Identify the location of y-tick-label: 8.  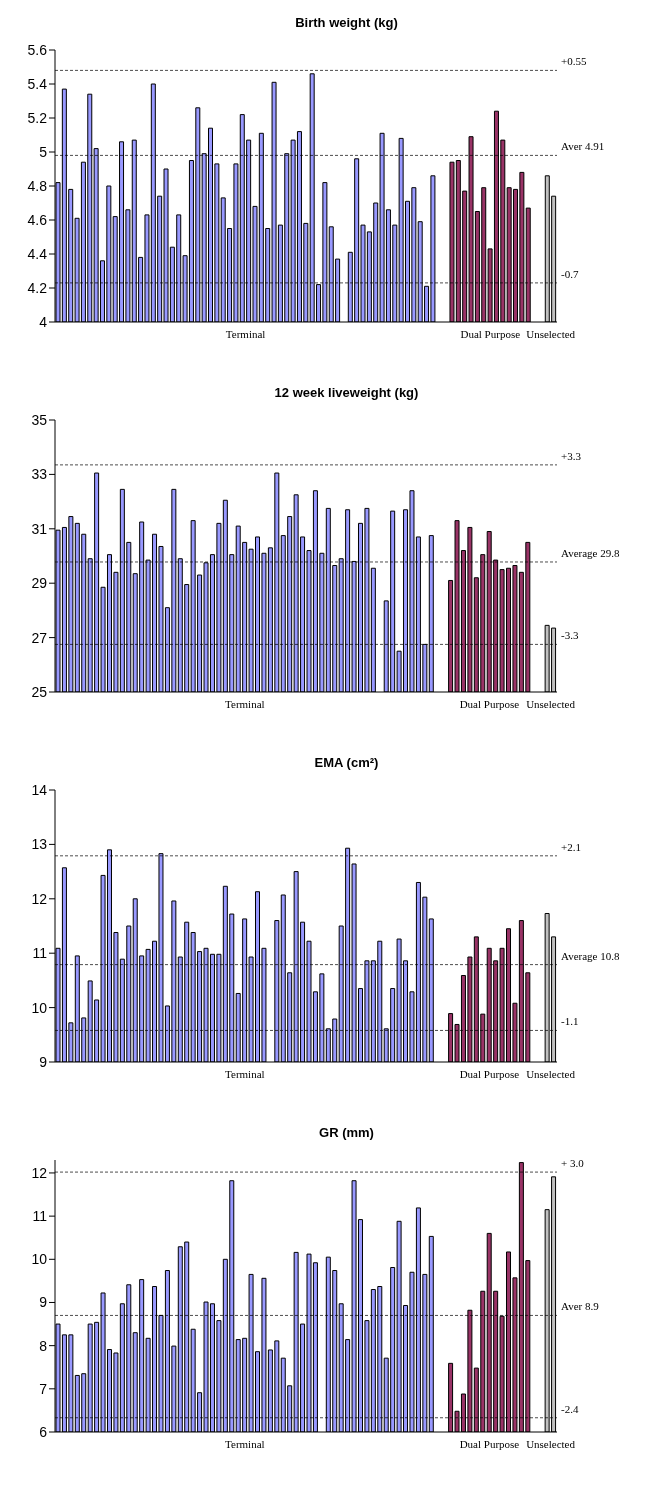
(43, 1345).